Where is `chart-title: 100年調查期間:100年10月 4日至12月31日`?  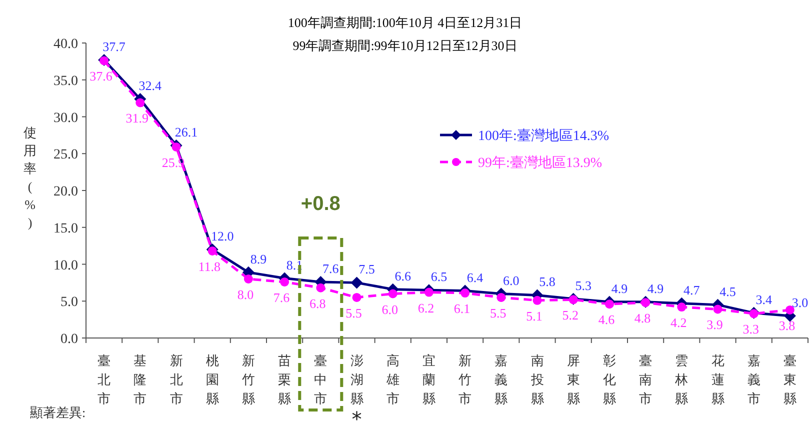 chart-title: 100年調查期間:100年10月 4日至12月31日 is located at coordinates (405, 22).